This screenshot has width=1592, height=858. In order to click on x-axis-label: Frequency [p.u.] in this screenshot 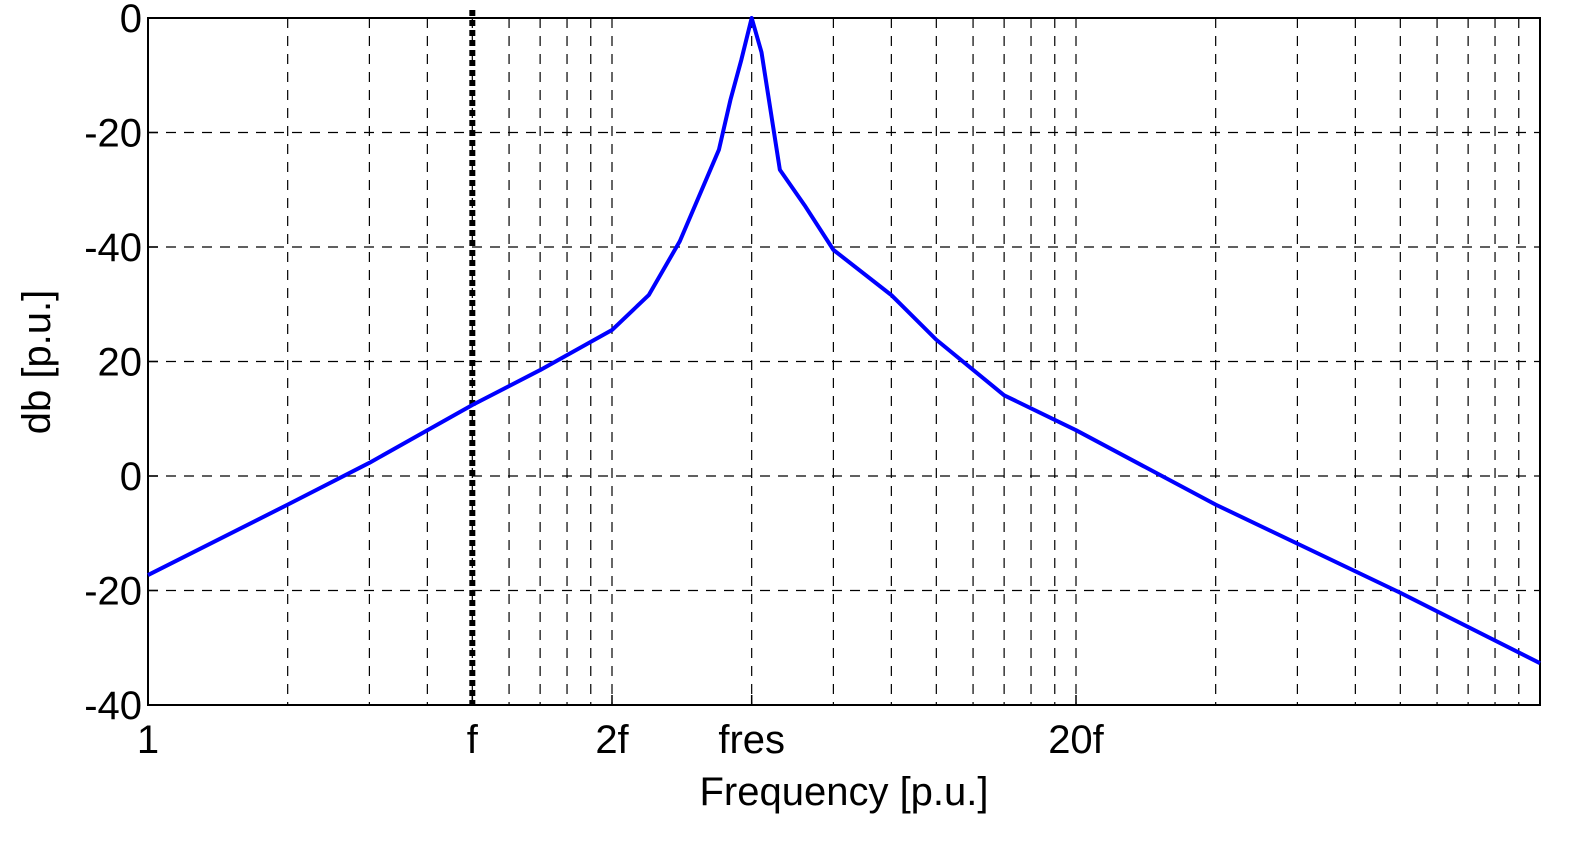, I will do `click(843, 792)`.